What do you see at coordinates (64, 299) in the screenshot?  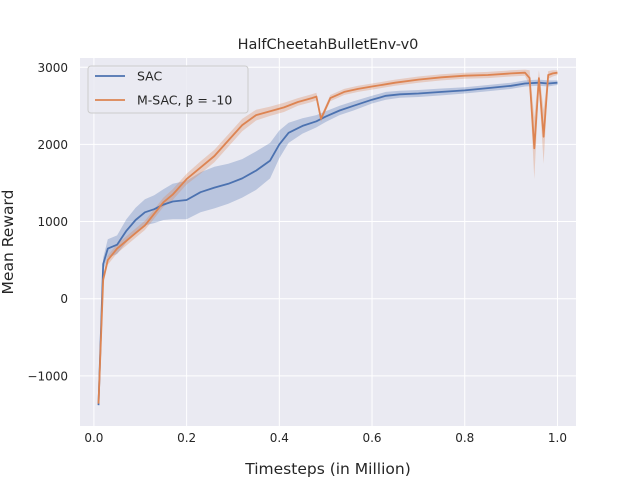 I see `y-tick-label: 0` at bounding box center [64, 299].